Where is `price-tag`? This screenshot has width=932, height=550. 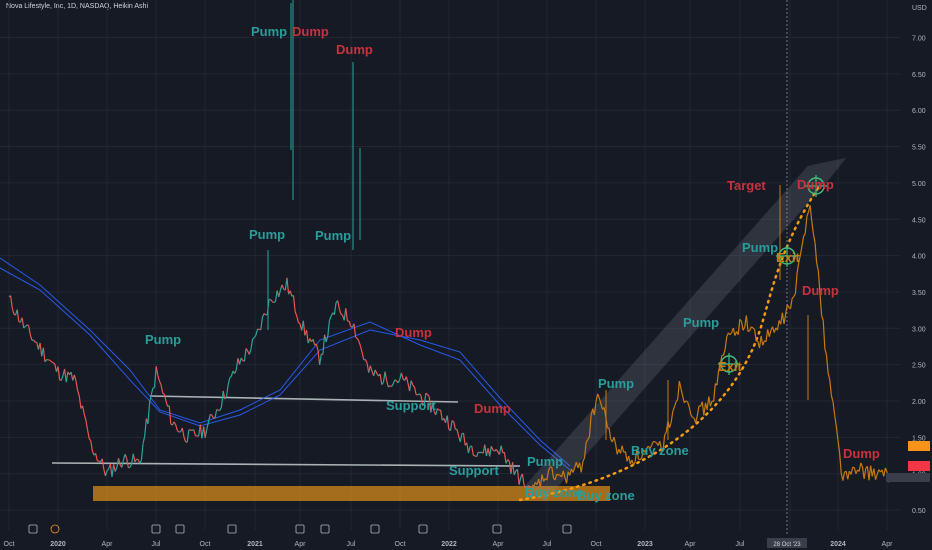
price-tag is located at coordinates (919, 466).